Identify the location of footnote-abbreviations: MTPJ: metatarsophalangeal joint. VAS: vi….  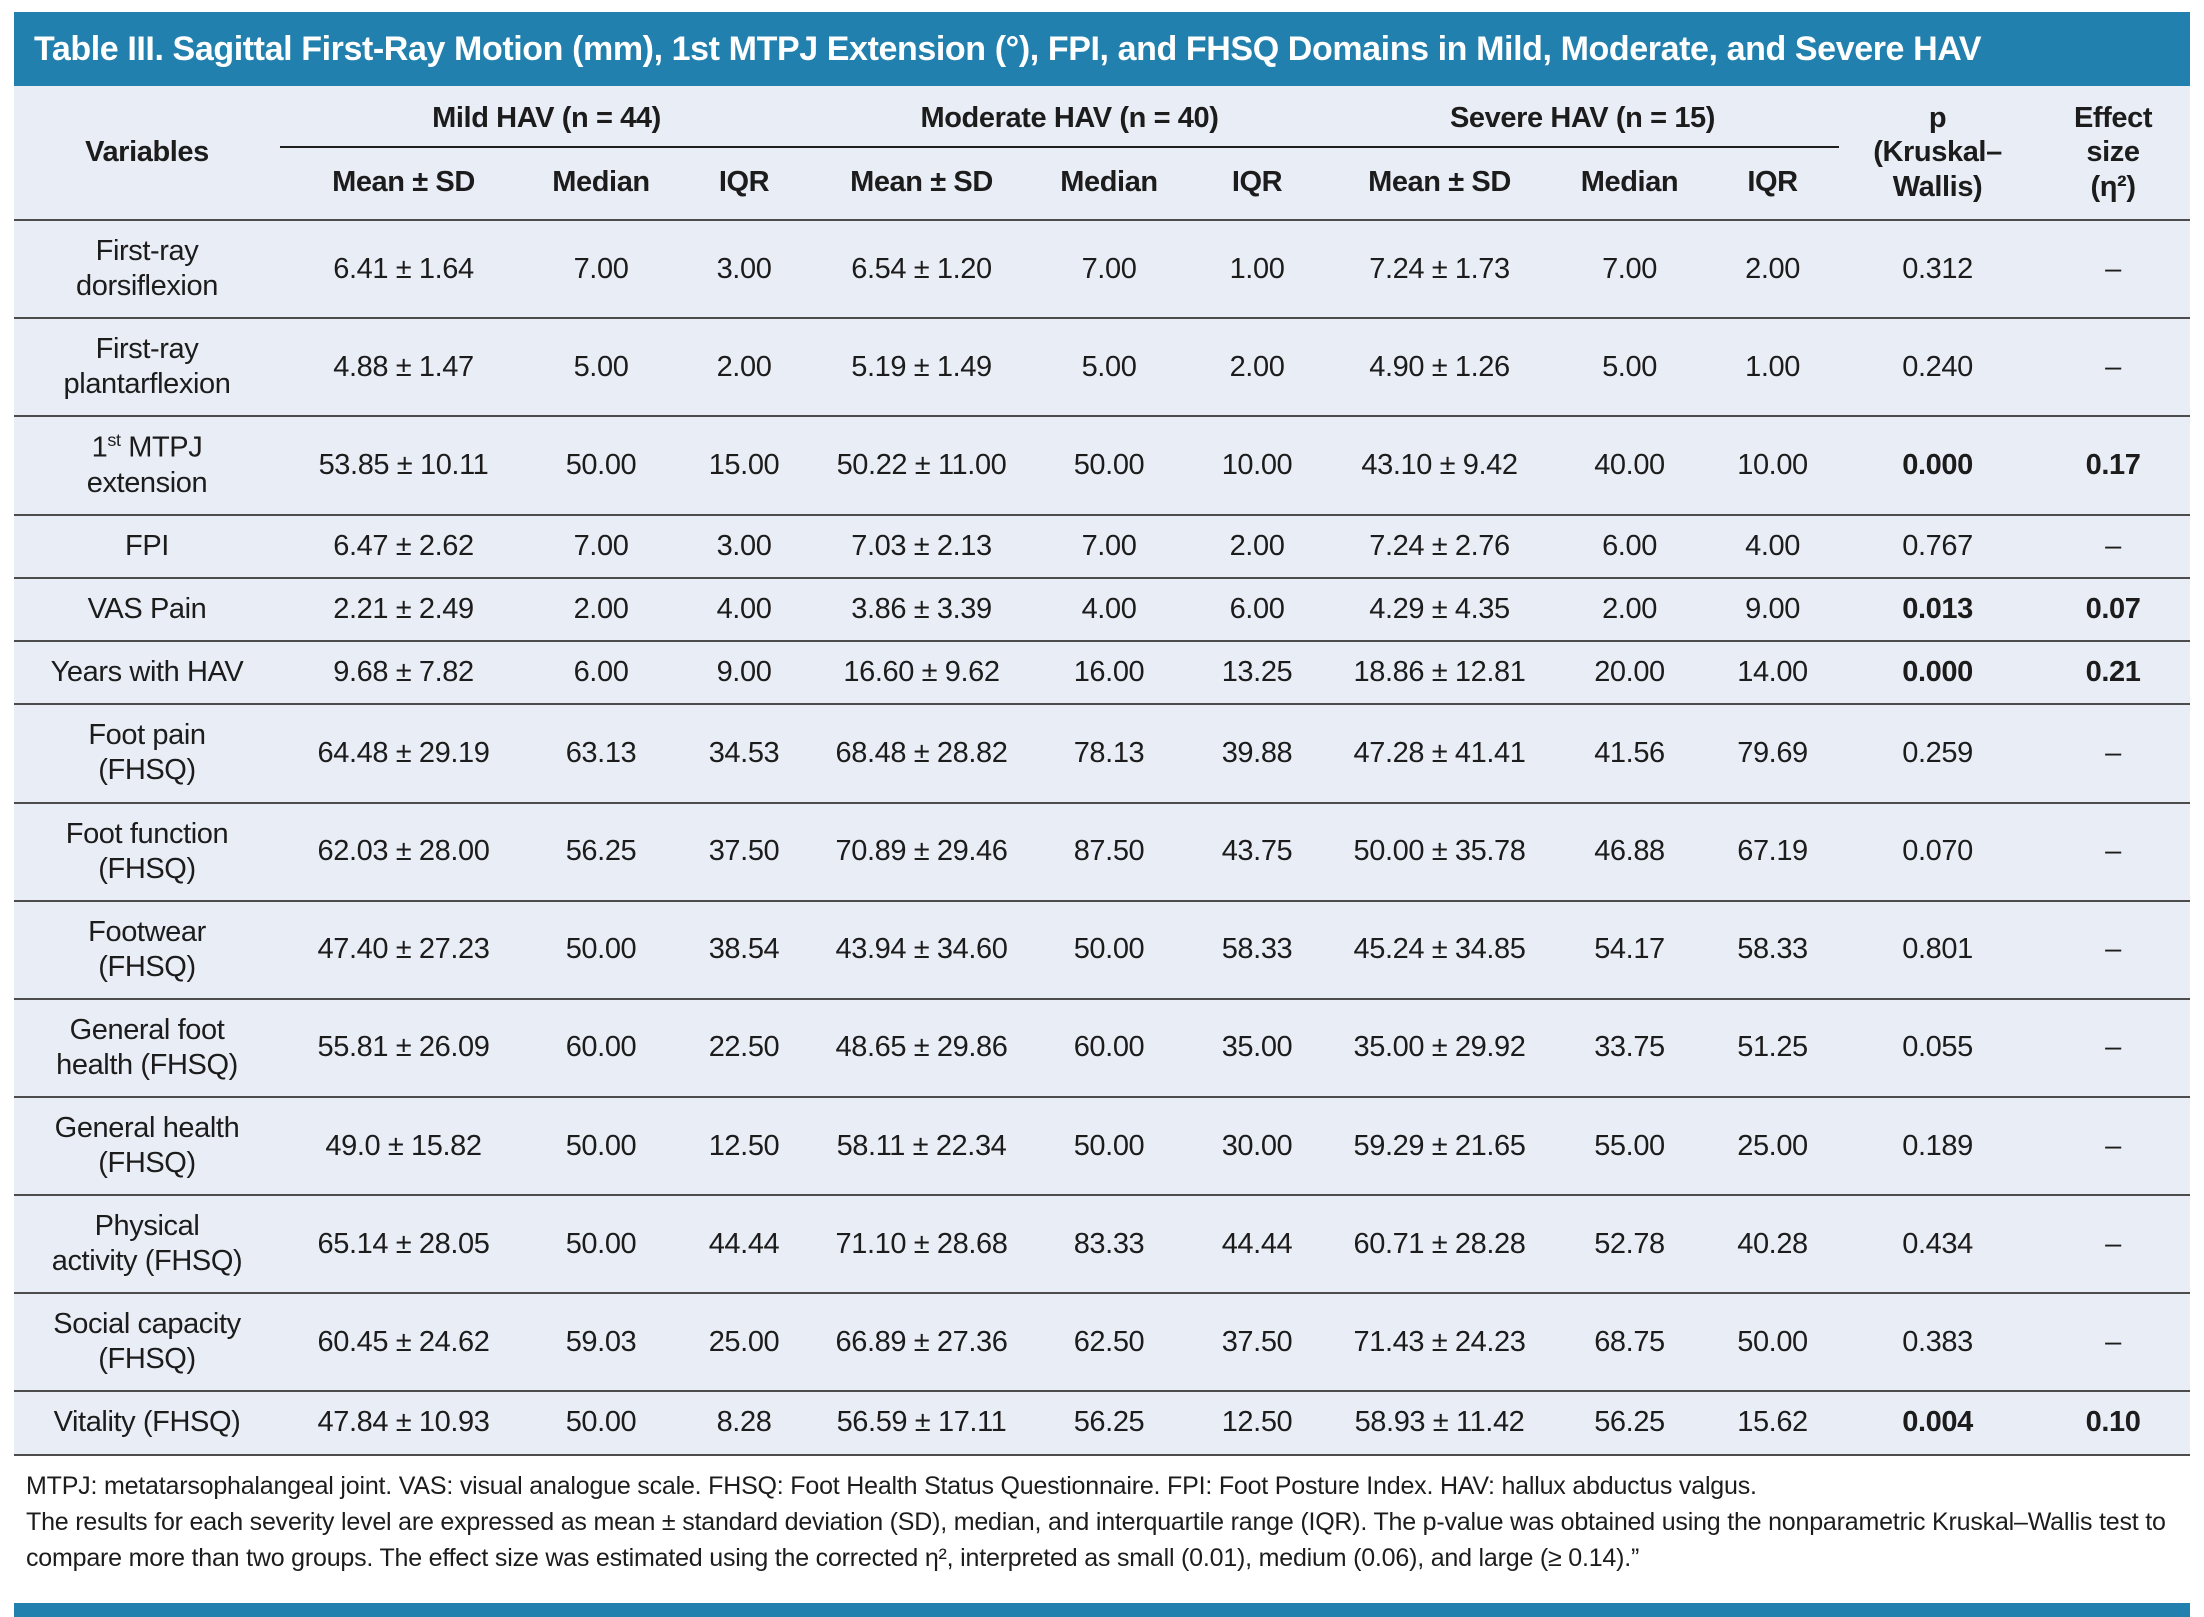
(891, 1485).